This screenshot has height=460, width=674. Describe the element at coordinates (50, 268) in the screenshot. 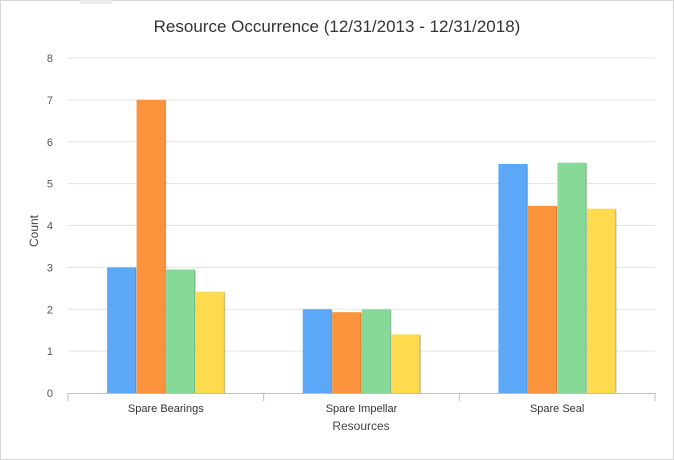

I see `y-tick-label: 3` at that location.